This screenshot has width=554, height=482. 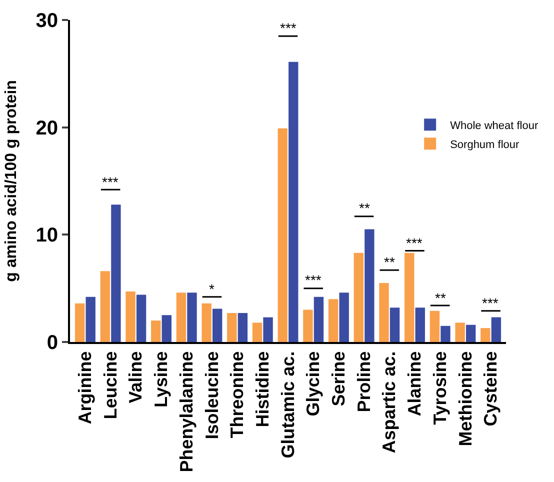 I want to click on x-tick-label: Histidine, so click(x=262, y=389).